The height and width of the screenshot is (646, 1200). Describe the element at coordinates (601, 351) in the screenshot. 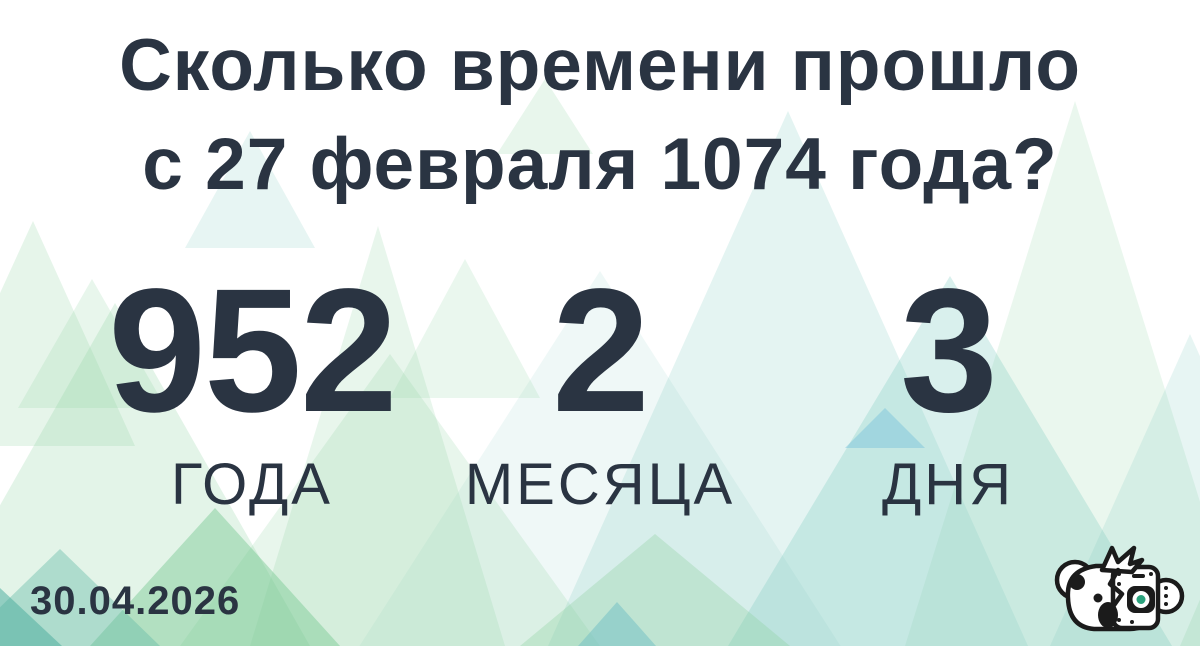

I see `months-value: 2` at that location.